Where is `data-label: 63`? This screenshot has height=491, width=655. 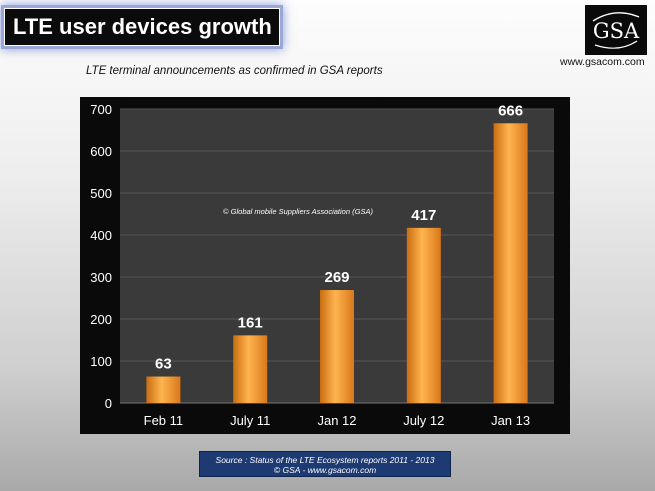 data-label: 63 is located at coordinates (163, 364).